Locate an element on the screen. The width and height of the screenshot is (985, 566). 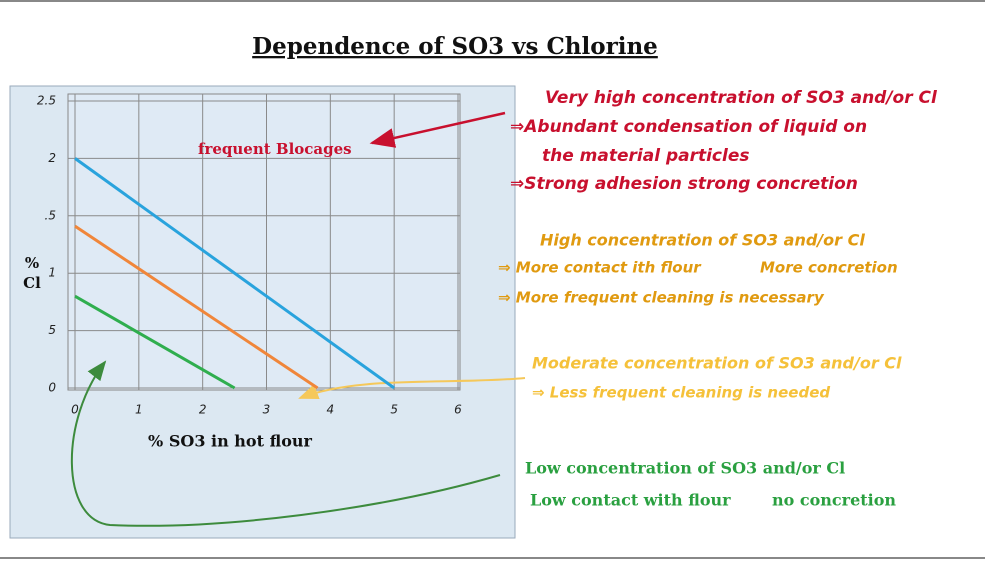
annotation: ⇒ Less frequent cleaning is needed is located at coordinates (681, 393).